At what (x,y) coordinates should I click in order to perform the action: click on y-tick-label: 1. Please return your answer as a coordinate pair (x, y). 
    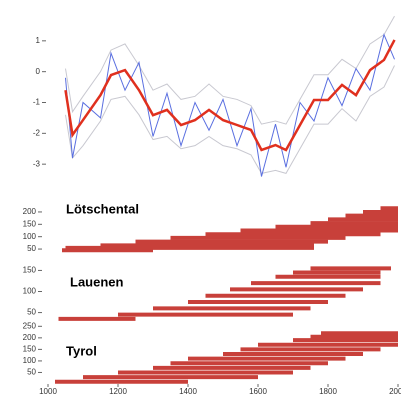
    Looking at the image, I should click on (38, 40).